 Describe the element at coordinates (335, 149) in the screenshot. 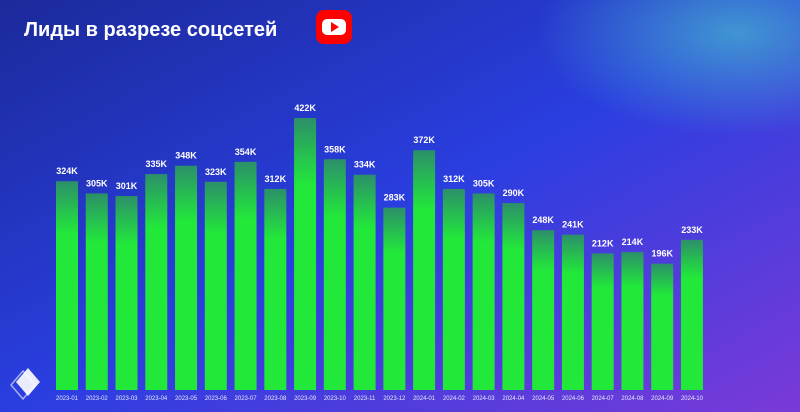

I see `value-label: 358K` at that location.